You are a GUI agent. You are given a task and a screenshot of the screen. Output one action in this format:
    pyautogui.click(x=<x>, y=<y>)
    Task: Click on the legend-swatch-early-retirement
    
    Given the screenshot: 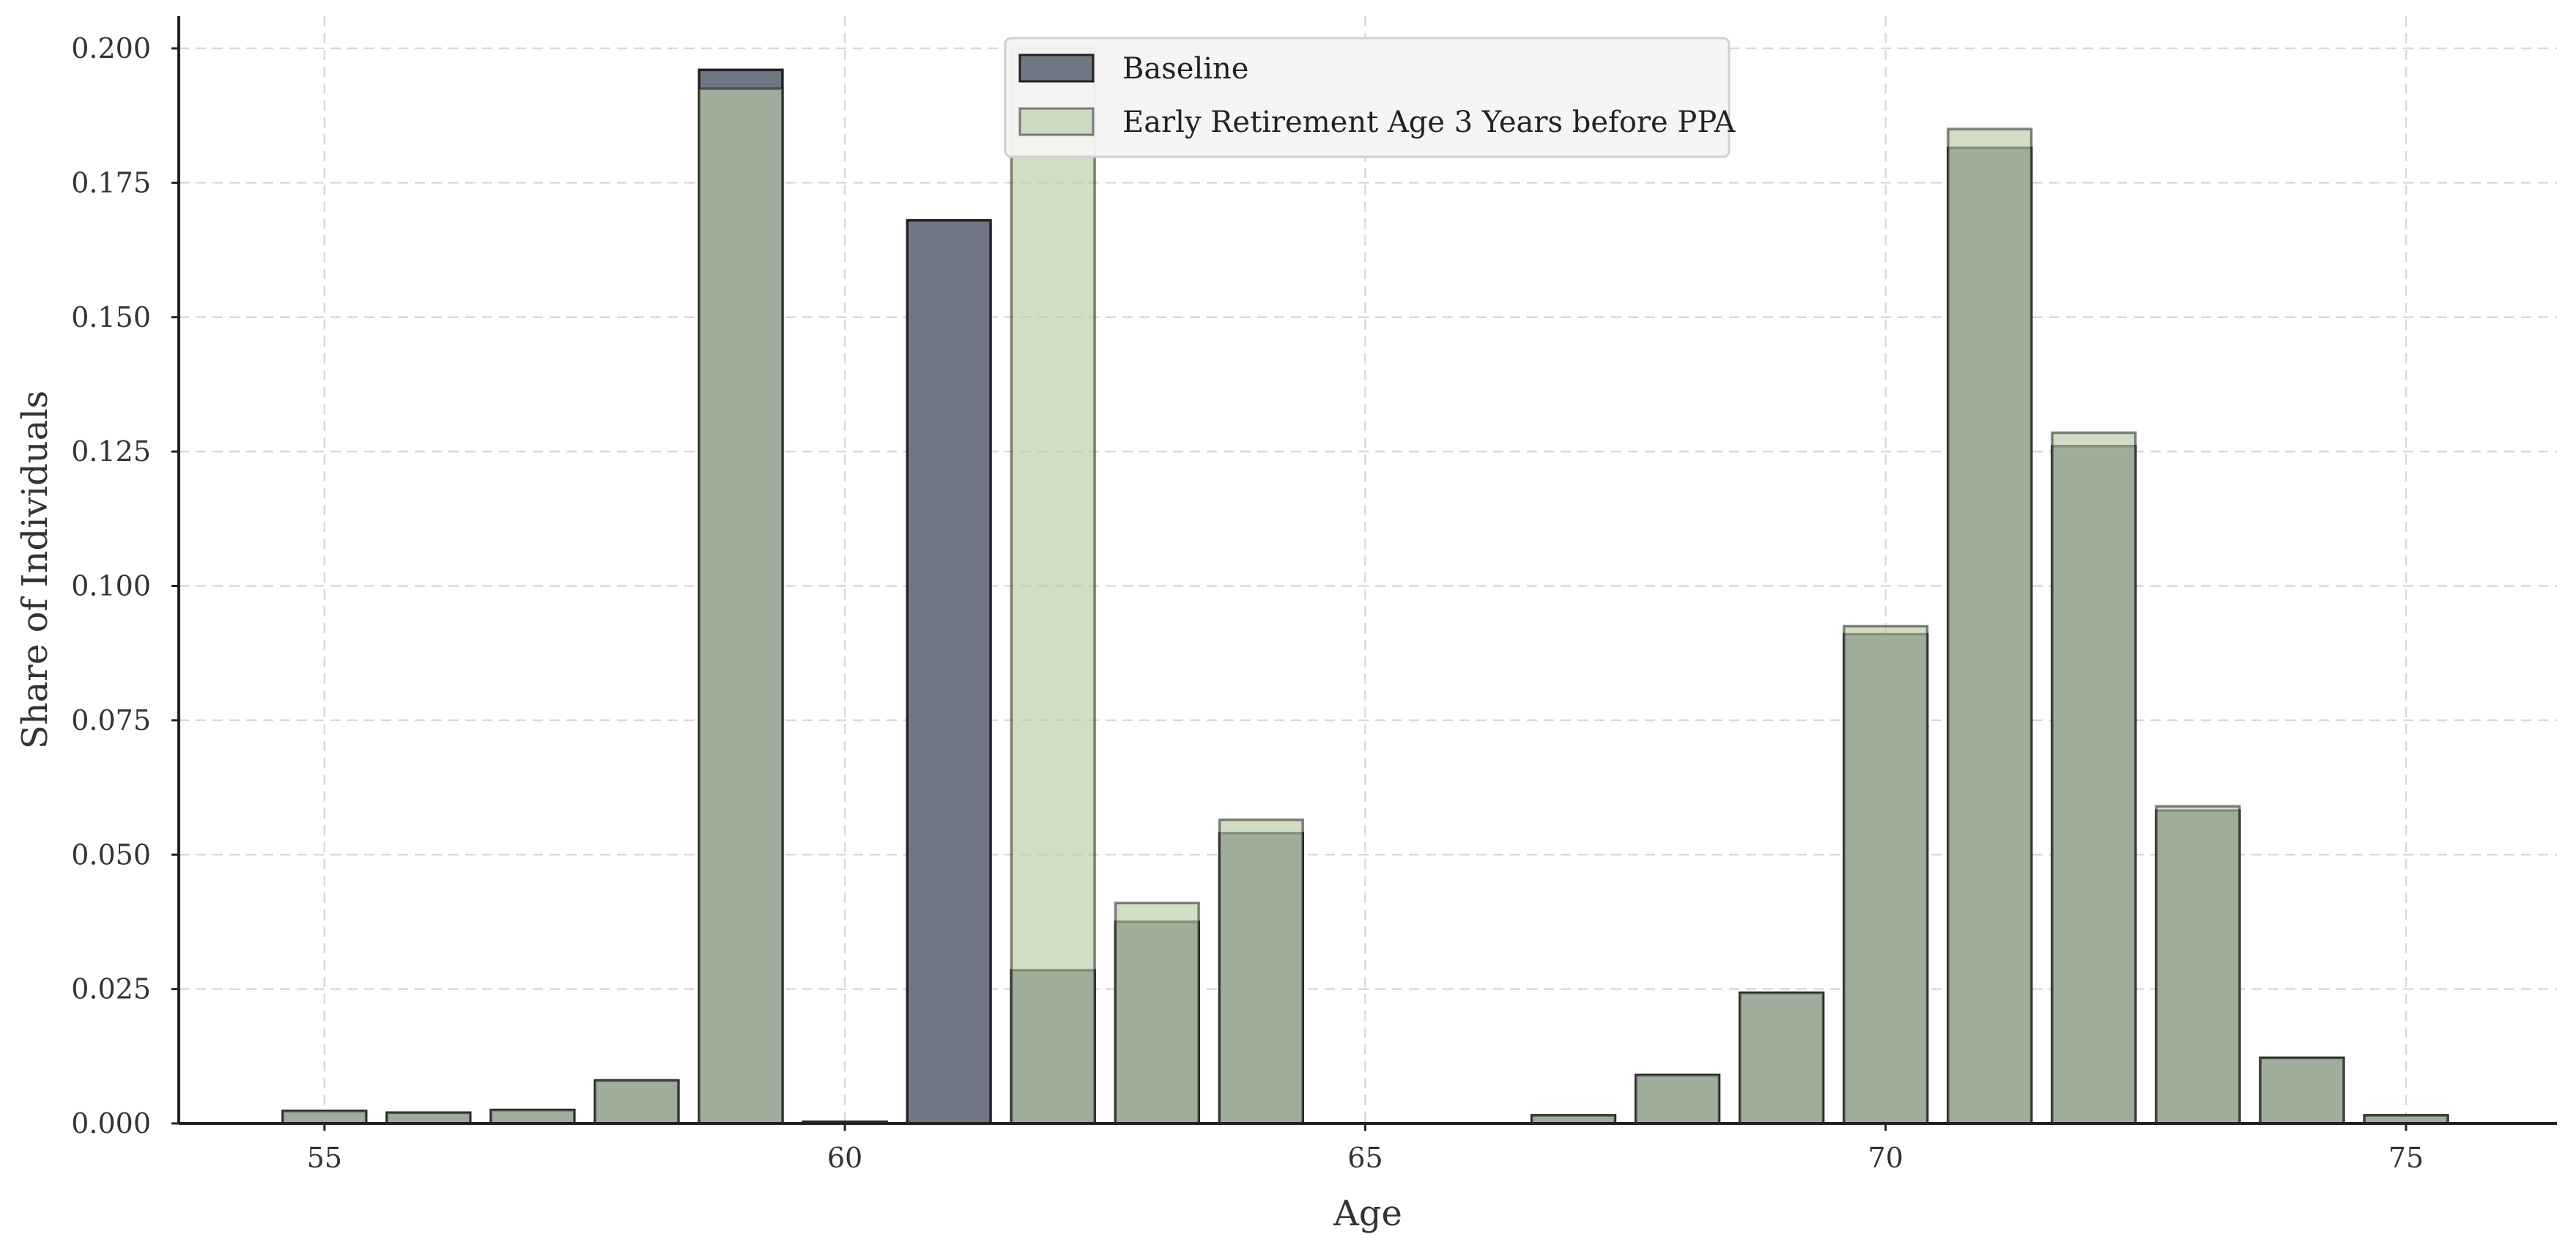 What is the action you would take?
    pyautogui.click(x=1056, y=121)
    